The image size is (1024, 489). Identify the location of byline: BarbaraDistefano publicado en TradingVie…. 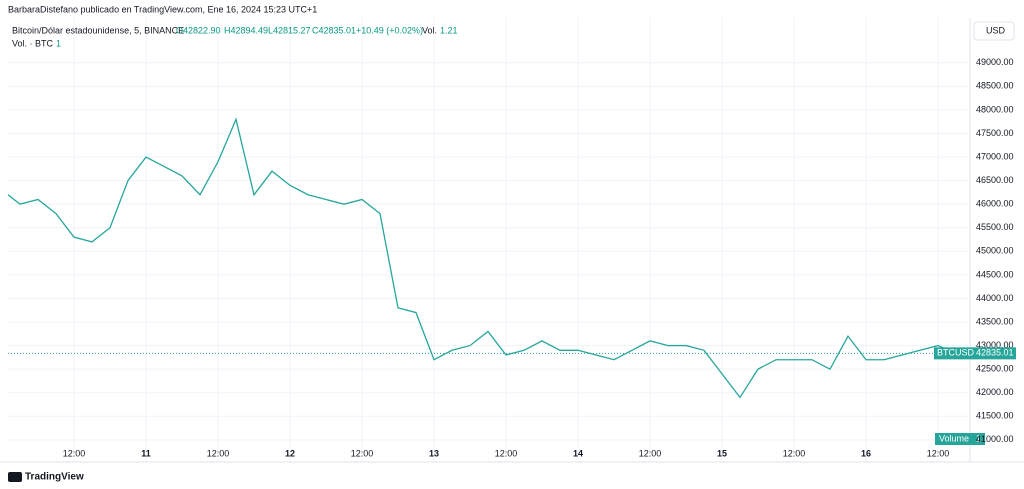
(162, 9).